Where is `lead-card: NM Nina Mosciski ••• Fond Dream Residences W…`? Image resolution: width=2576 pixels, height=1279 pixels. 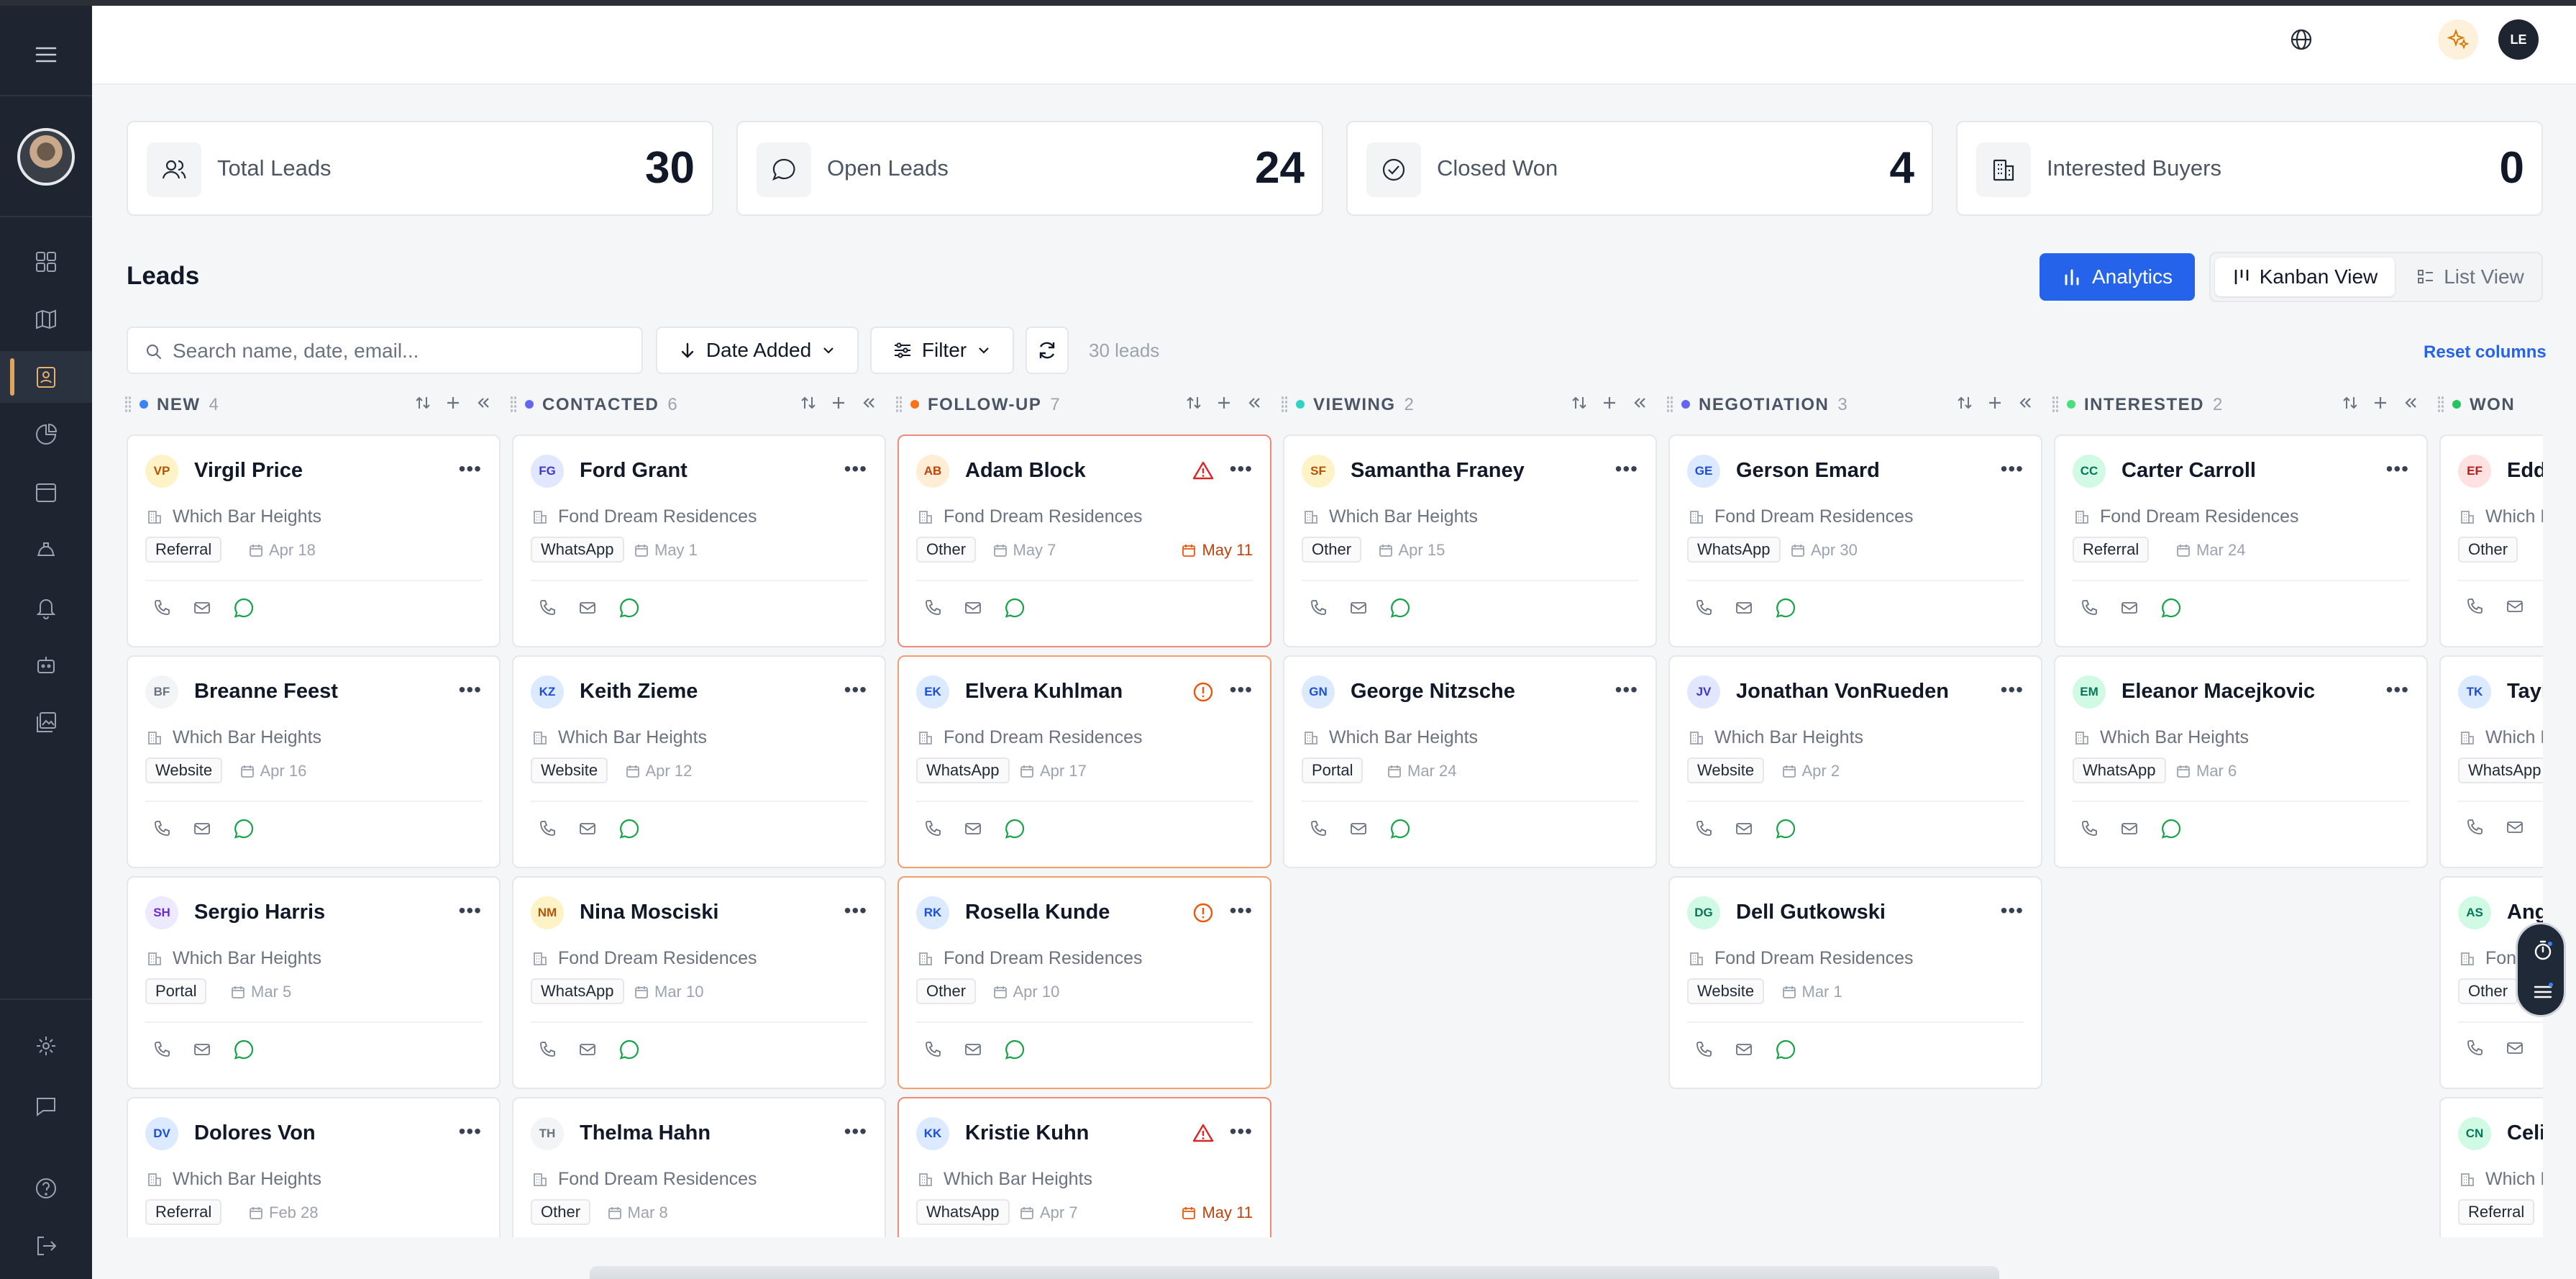 lead-card: NM Nina Mosciski ••• Fond Dream Residences W… is located at coordinates (699, 982).